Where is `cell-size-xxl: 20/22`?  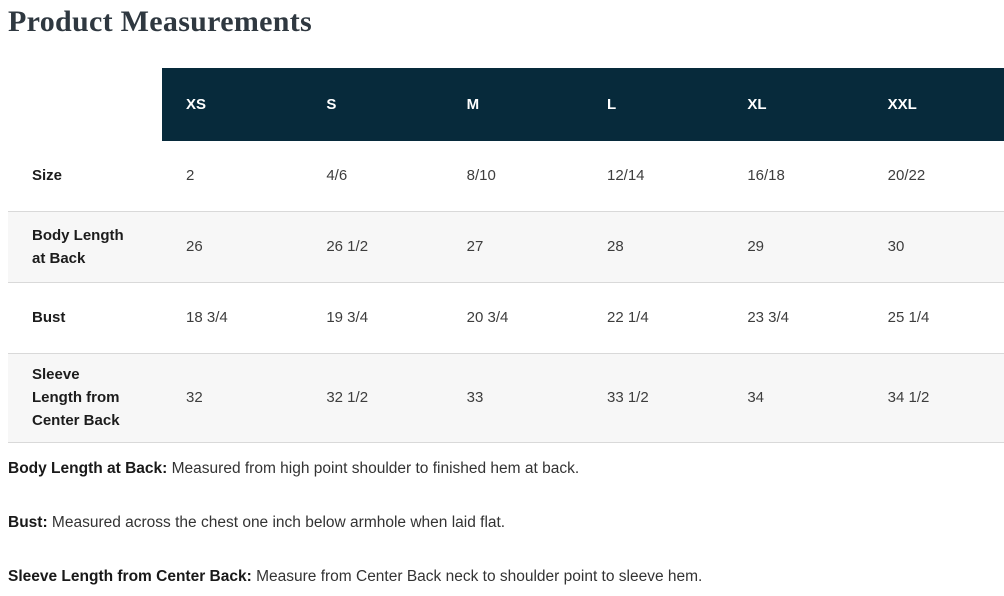
cell-size-xxl: 20/22 is located at coordinates (906, 176).